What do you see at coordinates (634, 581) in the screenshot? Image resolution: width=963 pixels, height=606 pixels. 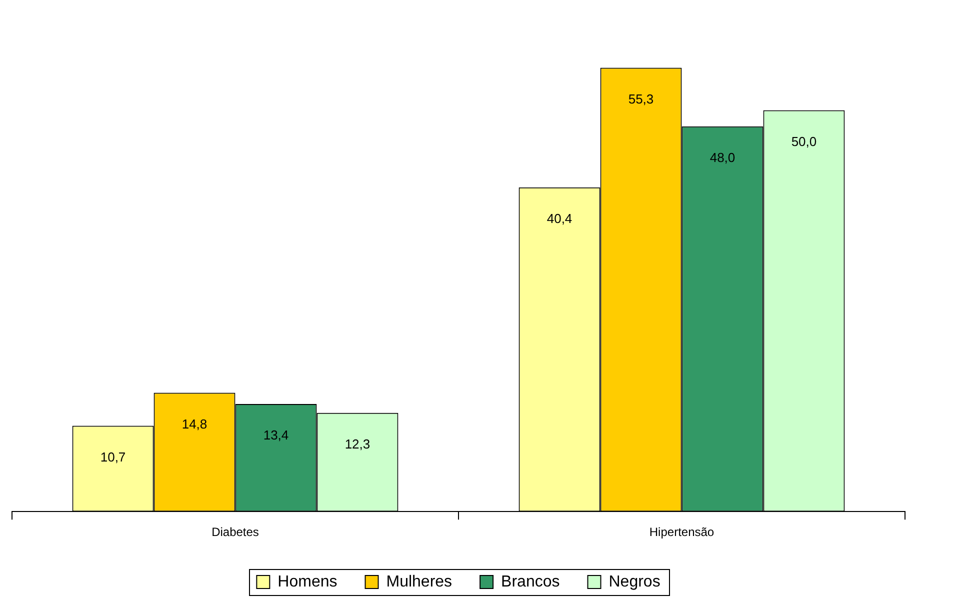 I see `legend-label: Negros` at bounding box center [634, 581].